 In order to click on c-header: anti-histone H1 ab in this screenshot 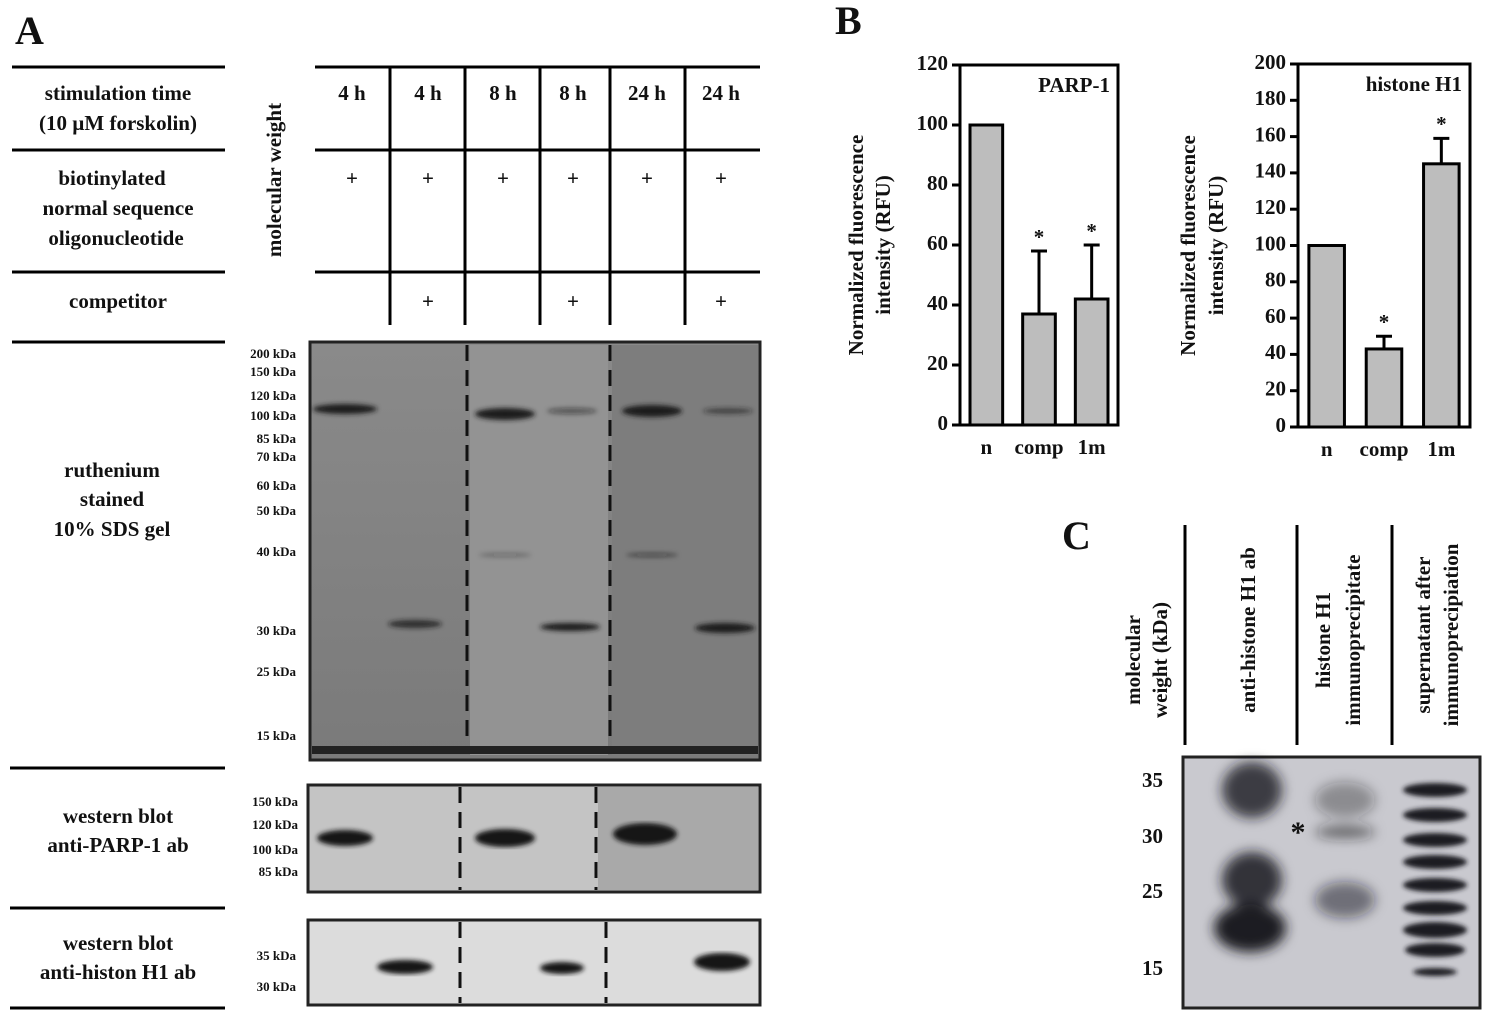, I will do `click(1248, 630)`.